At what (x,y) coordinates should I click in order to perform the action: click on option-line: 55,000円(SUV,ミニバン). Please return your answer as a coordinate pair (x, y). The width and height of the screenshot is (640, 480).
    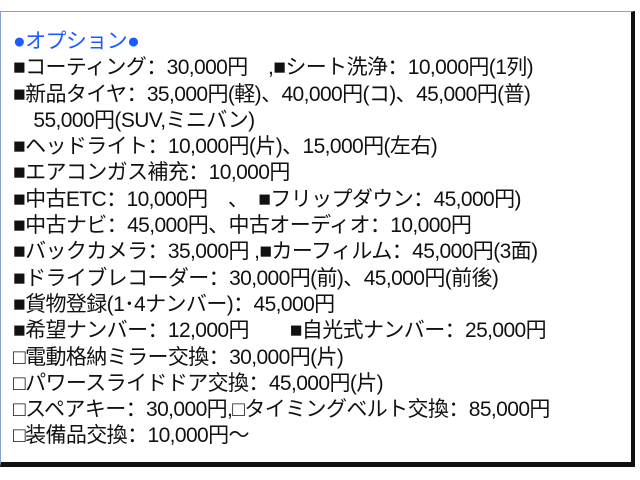
    Looking at the image, I should click on (134, 120).